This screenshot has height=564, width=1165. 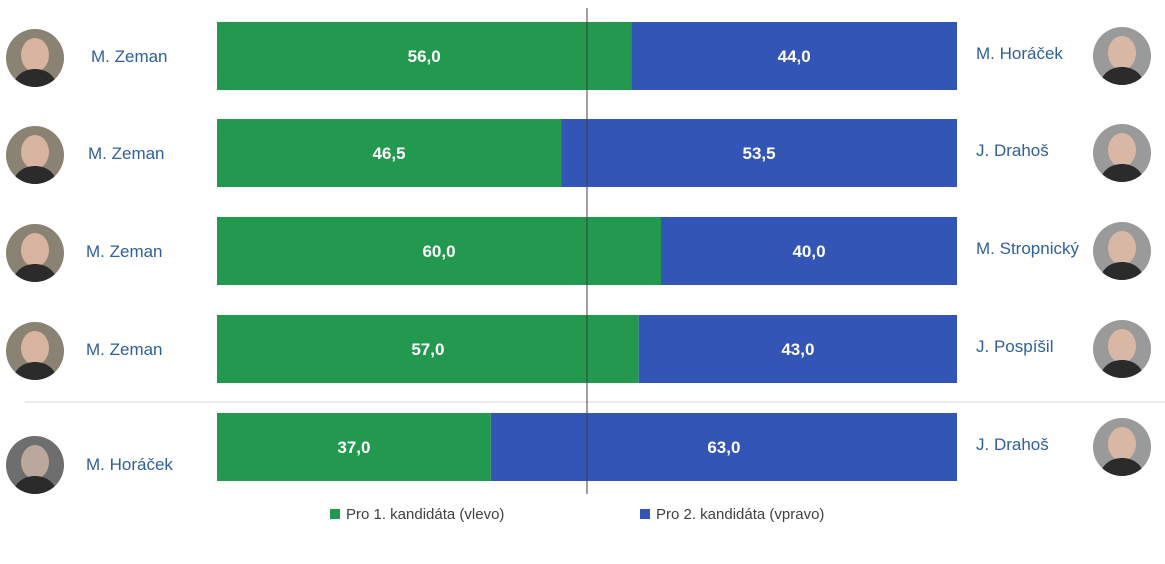 I want to click on right-candidate-name-4: J. Drahoš, so click(x=1012, y=444).